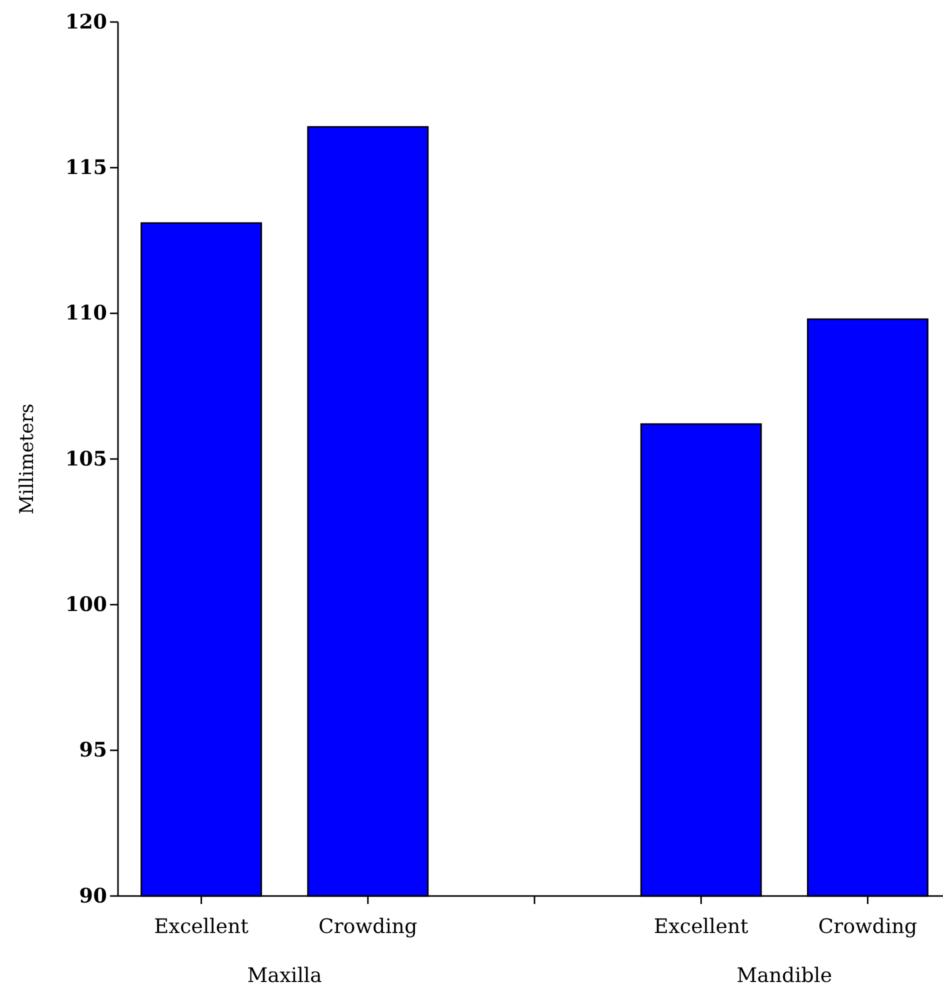 This screenshot has height=989, width=943. What do you see at coordinates (93, 895) in the screenshot?
I see `y-tick-label: 90` at bounding box center [93, 895].